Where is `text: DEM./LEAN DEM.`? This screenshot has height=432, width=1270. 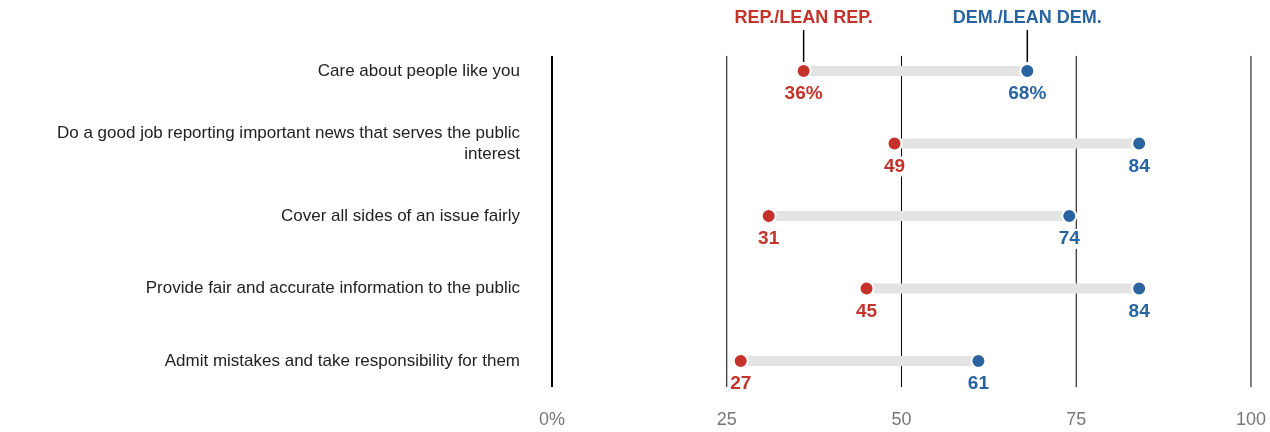
text: DEM./LEAN DEM. is located at coordinates (1027, 16).